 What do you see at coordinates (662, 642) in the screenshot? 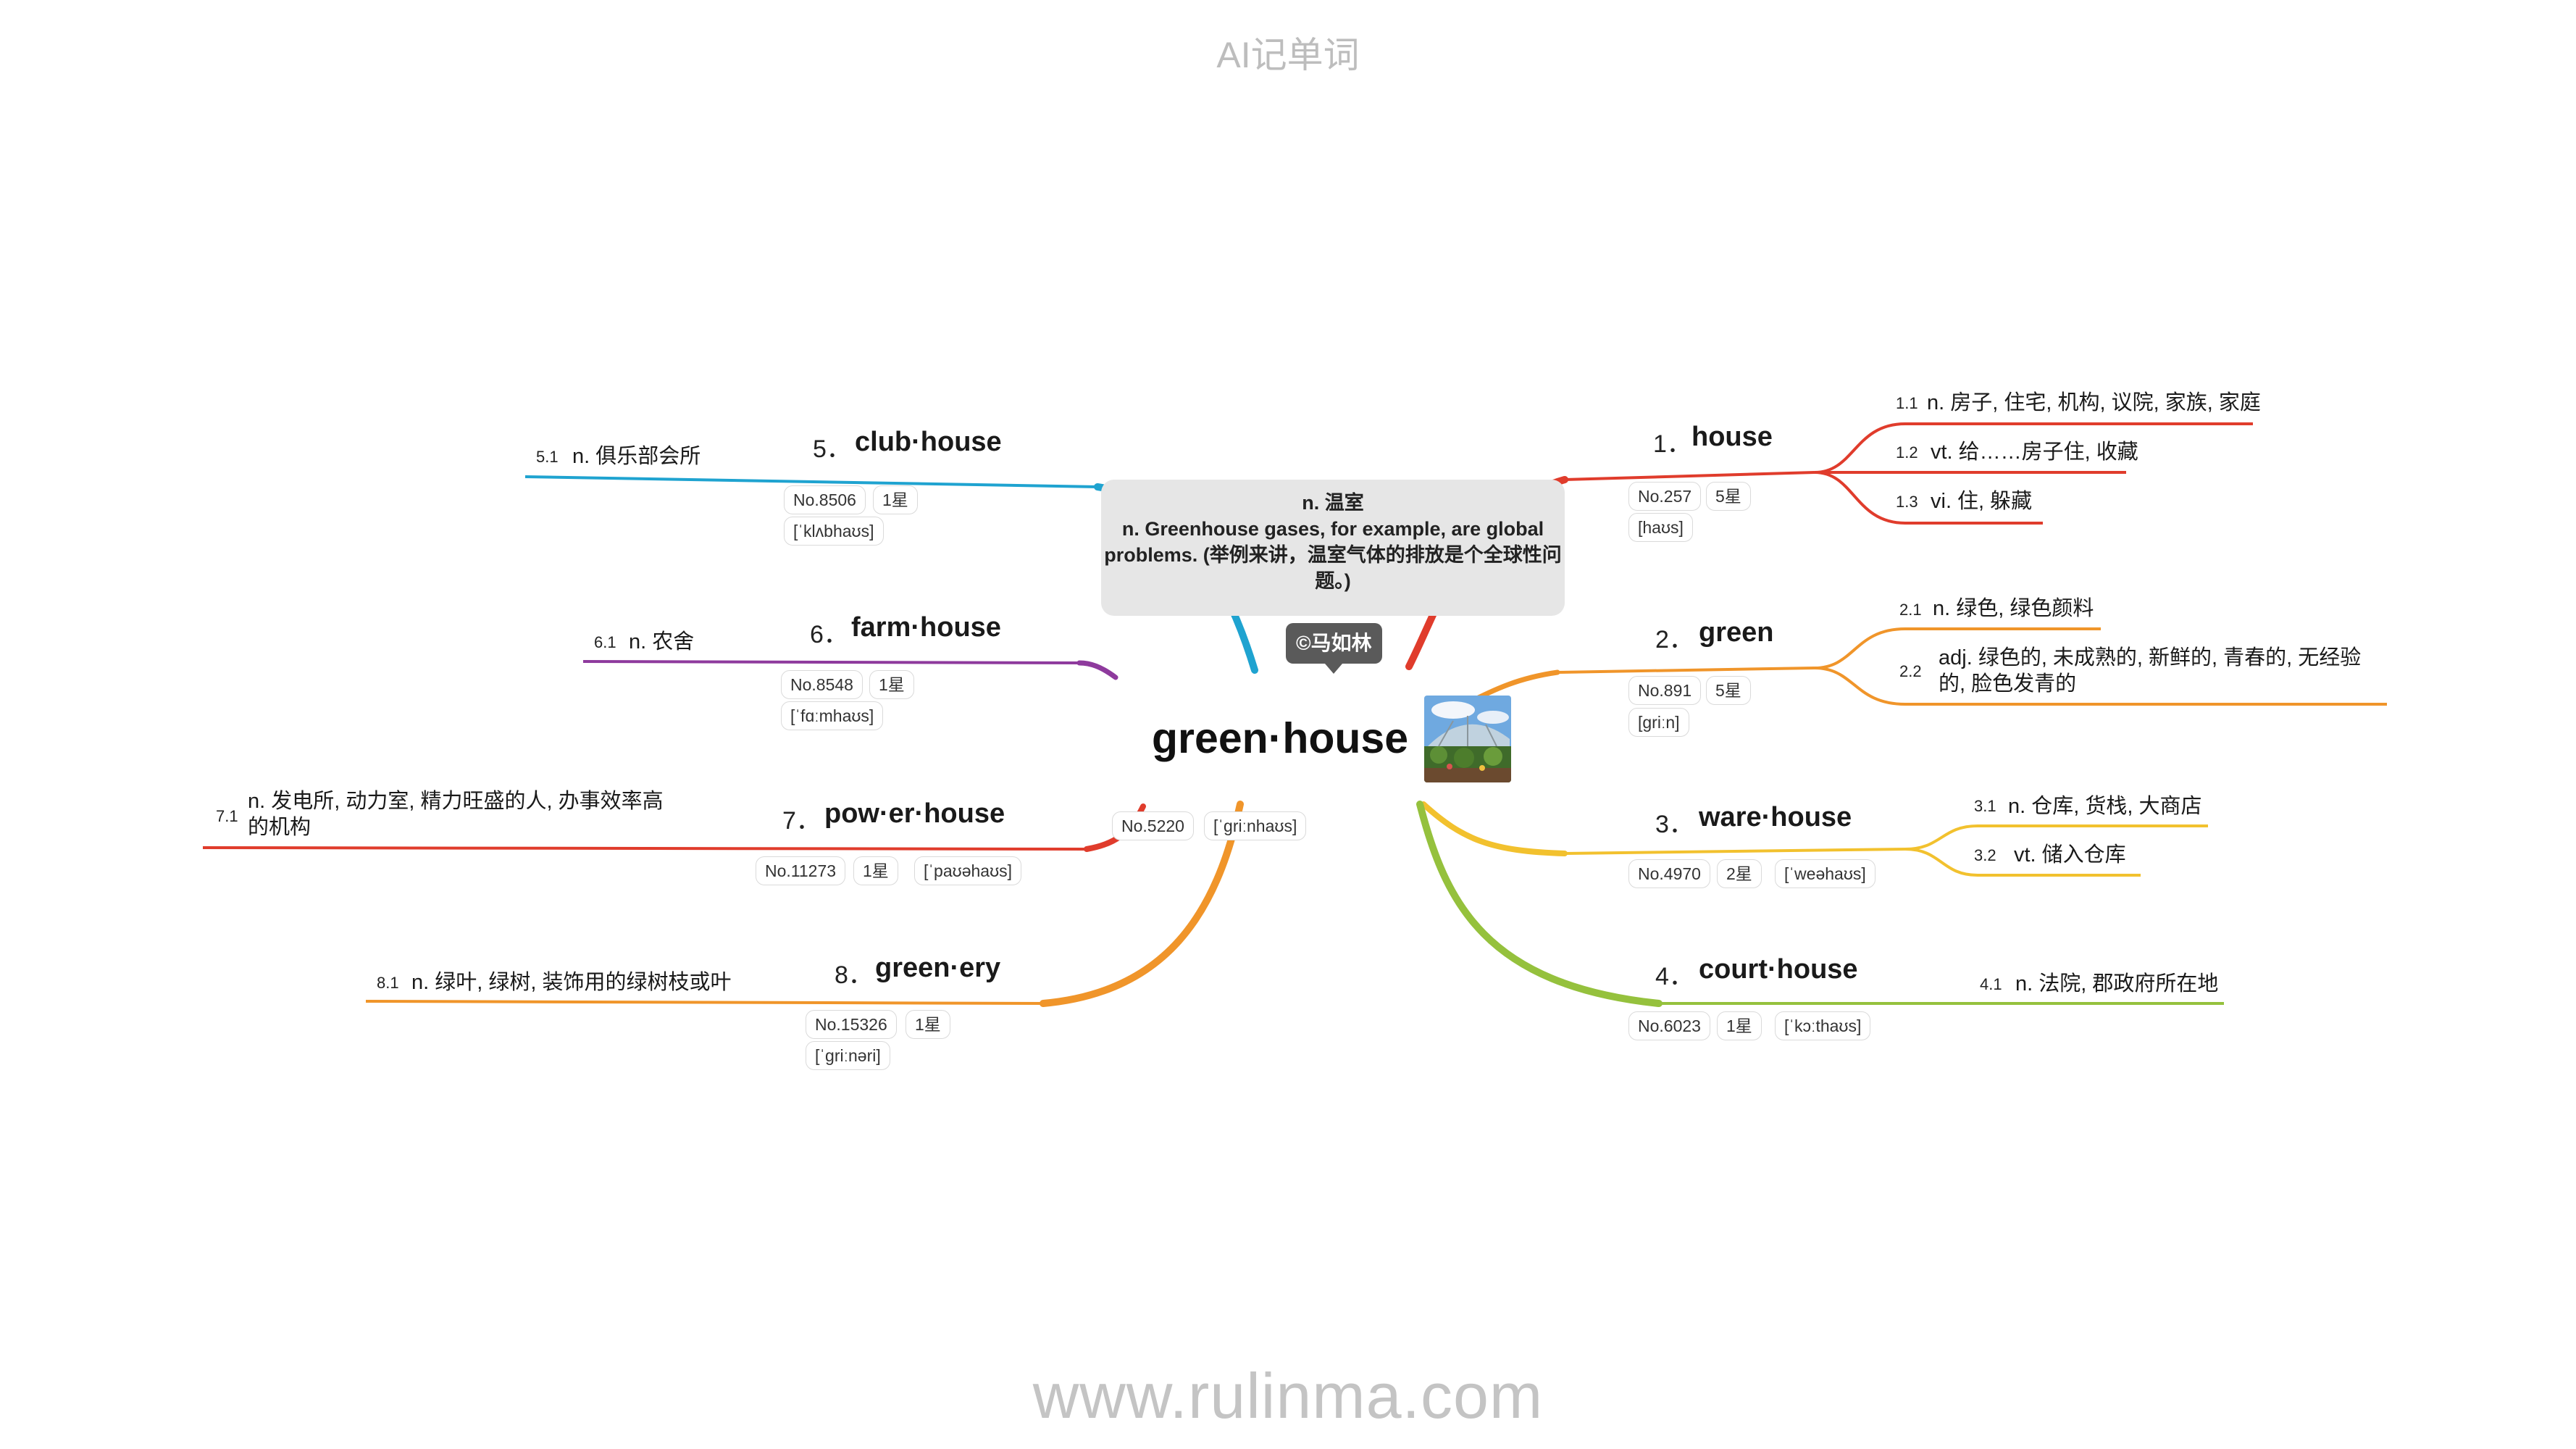
I see `sense-6-1-text: n. 农舍` at bounding box center [662, 642].